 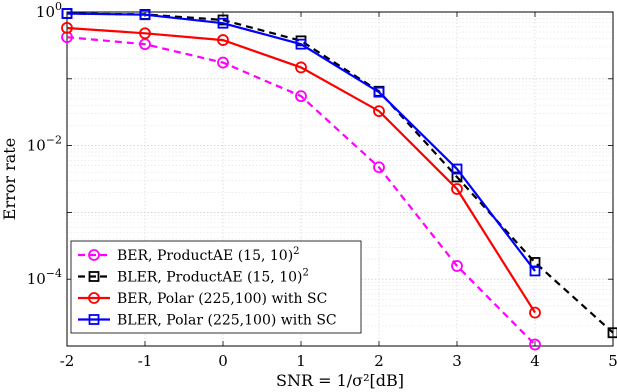 I want to click on x-tick-label: 5, so click(x=612, y=361).